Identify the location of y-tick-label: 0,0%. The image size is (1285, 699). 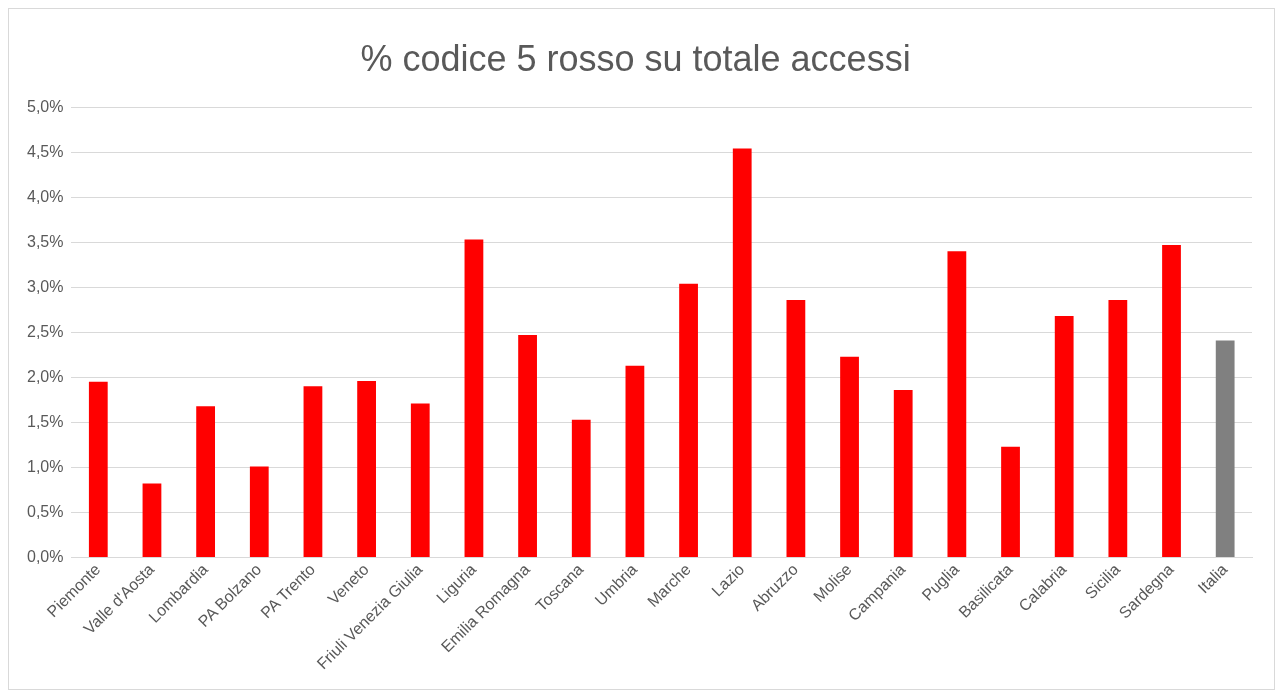
(45, 556).